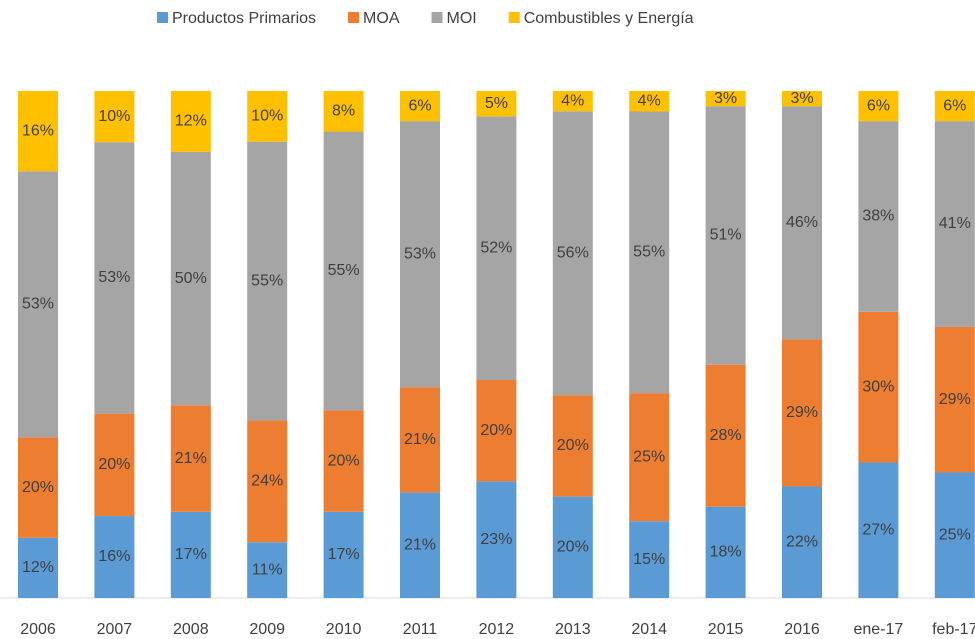 The height and width of the screenshot is (639, 975). Describe the element at coordinates (649, 629) in the screenshot. I see `x-tick-label: 2014` at that location.